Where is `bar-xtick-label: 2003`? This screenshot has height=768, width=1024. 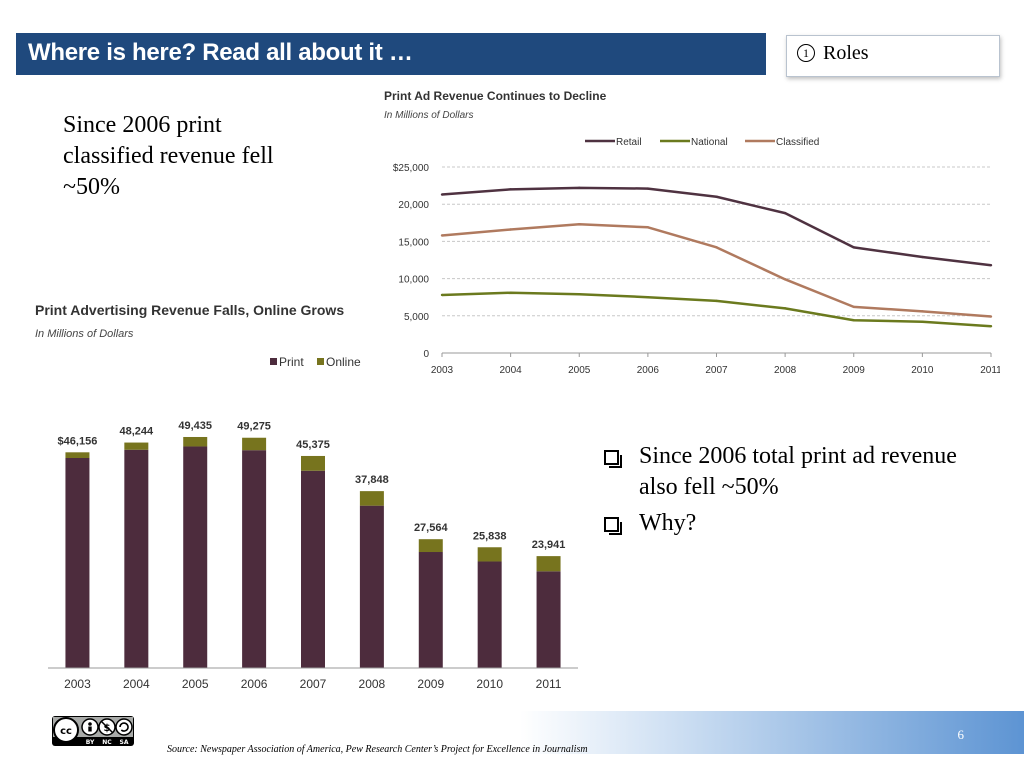 bar-xtick-label: 2003 is located at coordinates (77, 684).